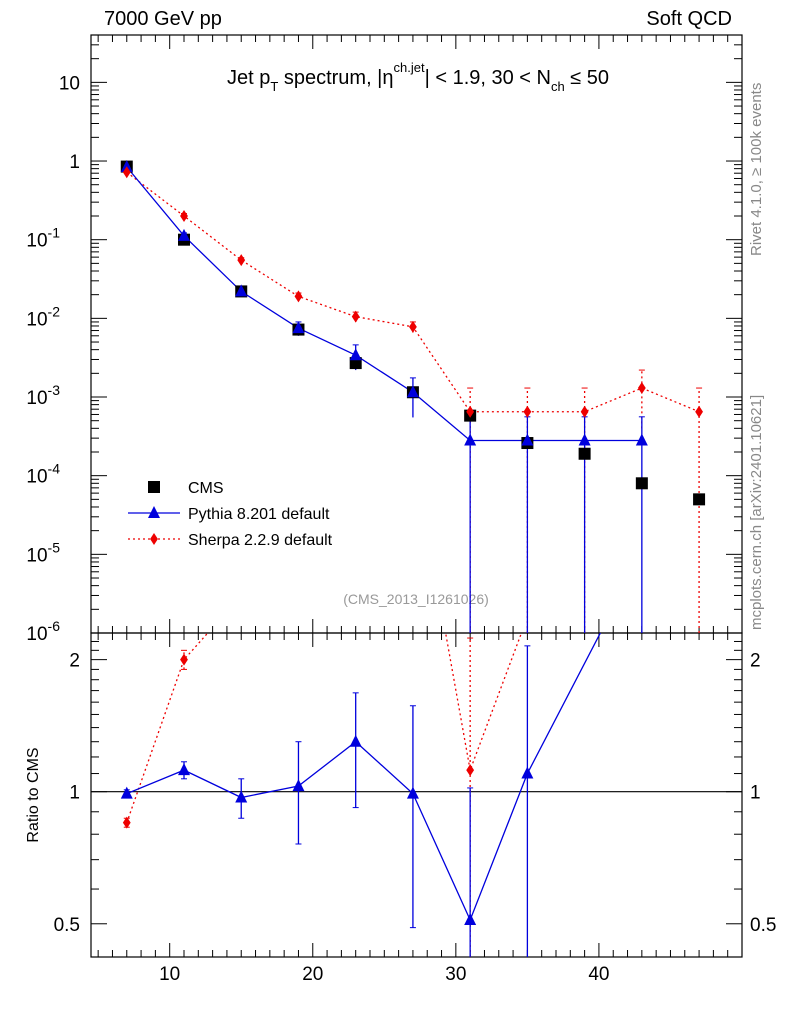 The width and height of the screenshot is (786, 1024). Describe the element at coordinates (33, 794) in the screenshot. I see `ratio-axis-label: Ratio to CMS` at that location.